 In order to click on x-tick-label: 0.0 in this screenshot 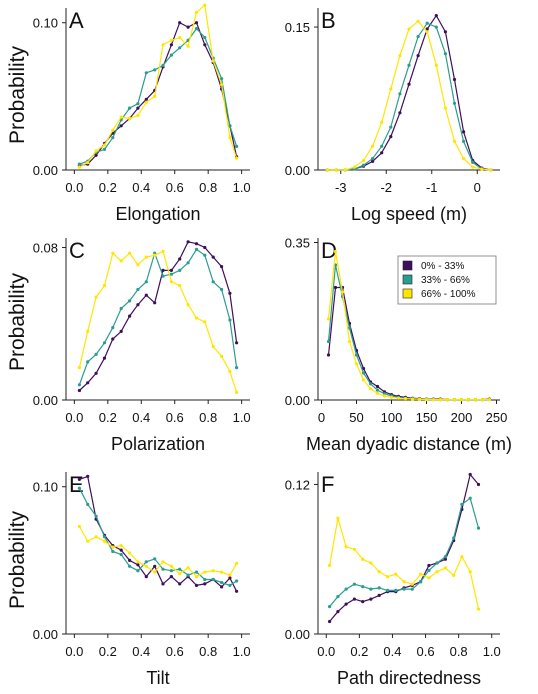, I will do `click(74, 187)`.